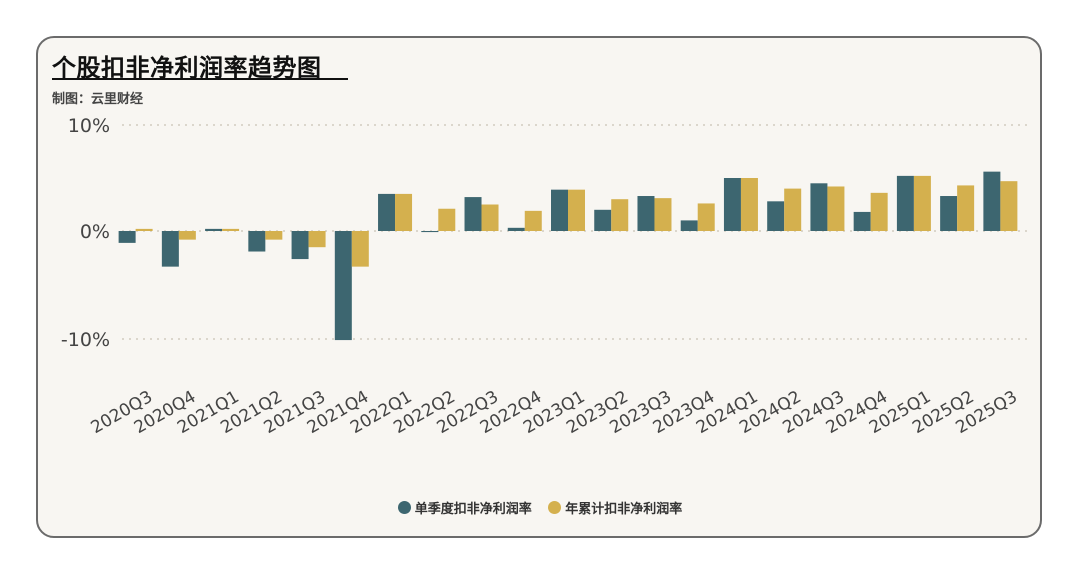 The height and width of the screenshot is (574, 1080). Describe the element at coordinates (98, 99) in the screenshot. I see `chart-subtitle: 制图：云里财经` at that location.